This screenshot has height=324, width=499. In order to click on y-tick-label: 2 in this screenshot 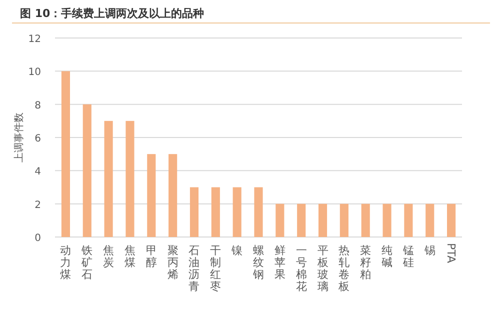, I will do `click(37, 205)`.